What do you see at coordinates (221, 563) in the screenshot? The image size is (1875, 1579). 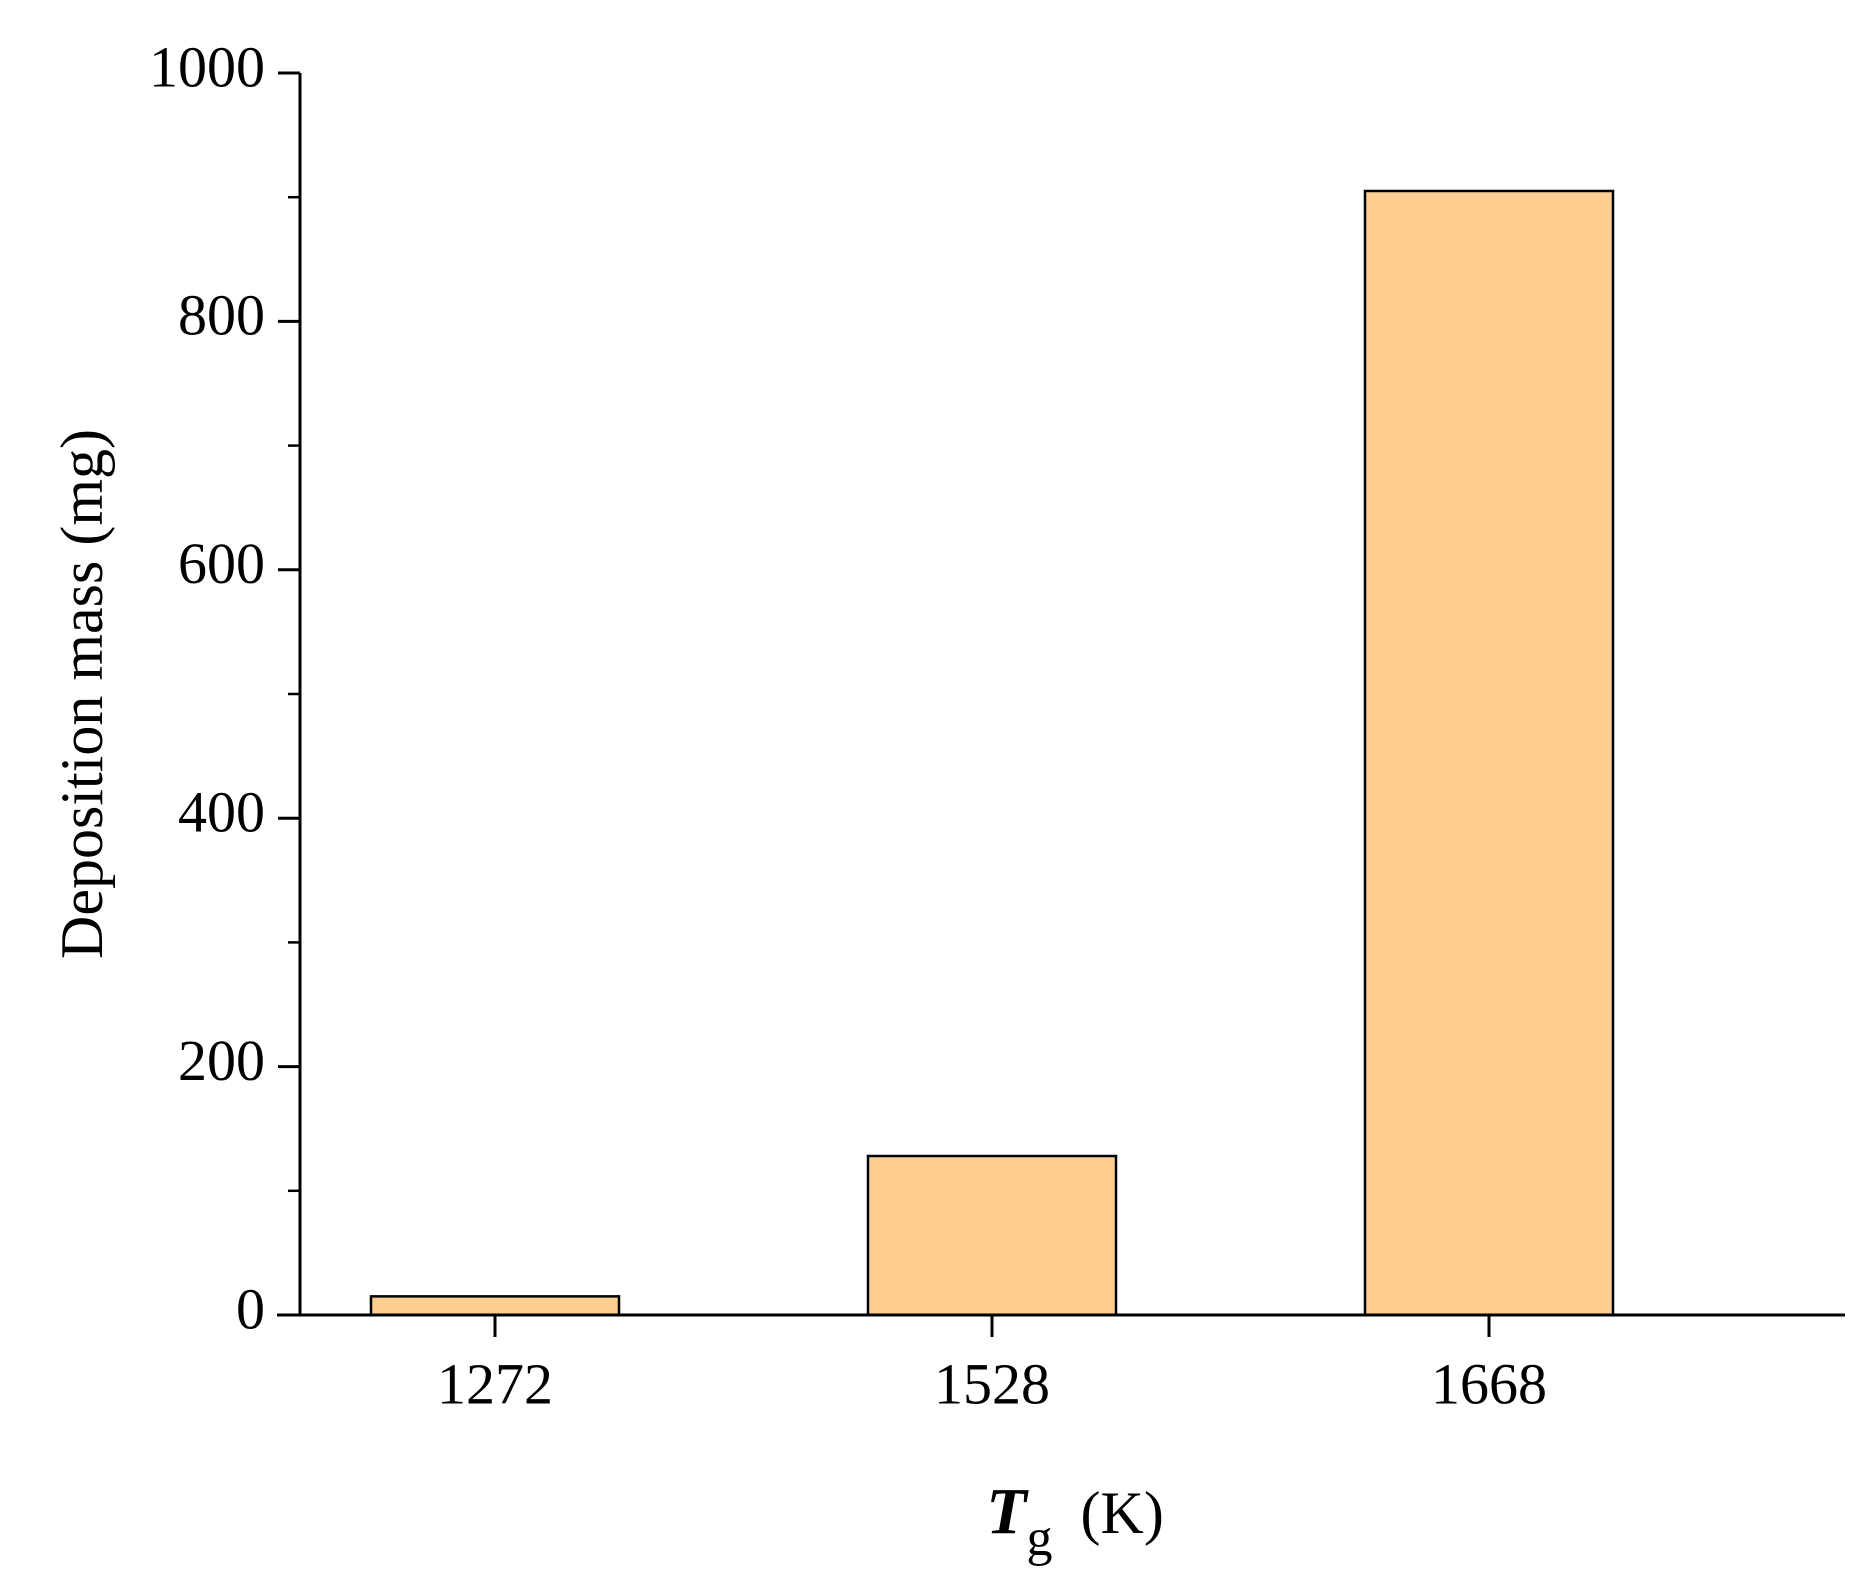 I see `y-tick-label: 600` at bounding box center [221, 563].